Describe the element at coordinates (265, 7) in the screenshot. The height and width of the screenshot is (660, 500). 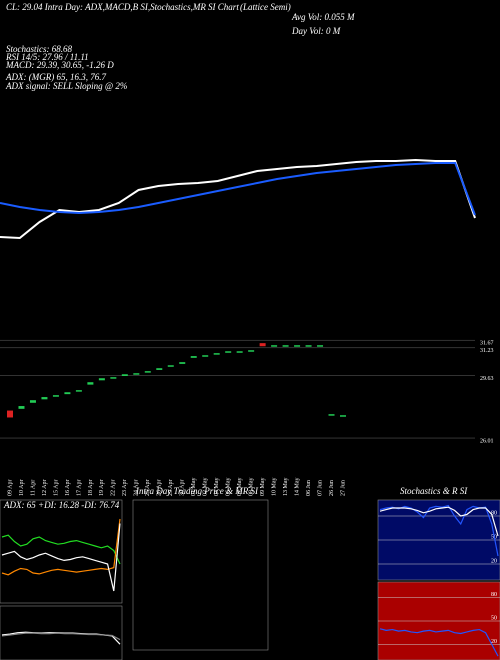
I see `annotation: (Lattice Semi)` at that location.